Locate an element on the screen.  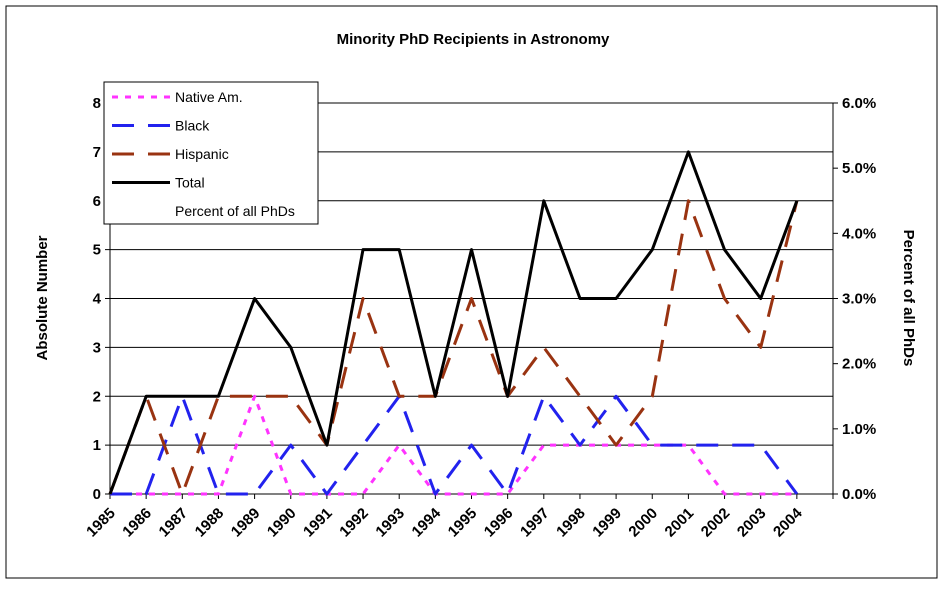
y-tick-label: 4 is located at coordinates (97, 299).